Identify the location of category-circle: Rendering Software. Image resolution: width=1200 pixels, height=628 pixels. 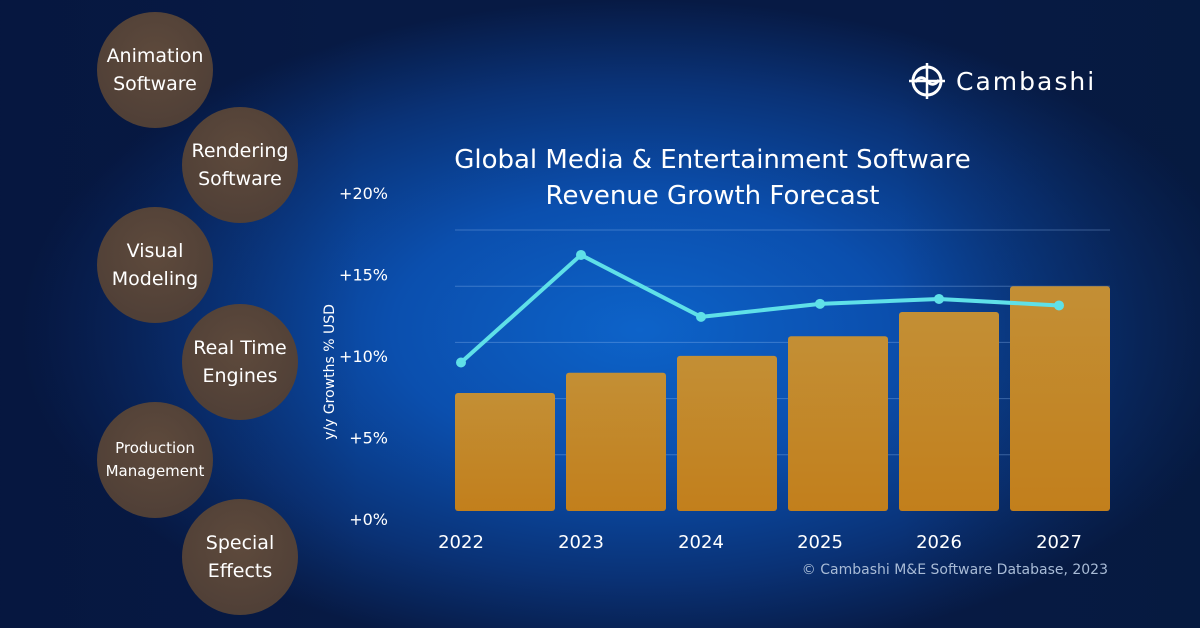
(240, 165).